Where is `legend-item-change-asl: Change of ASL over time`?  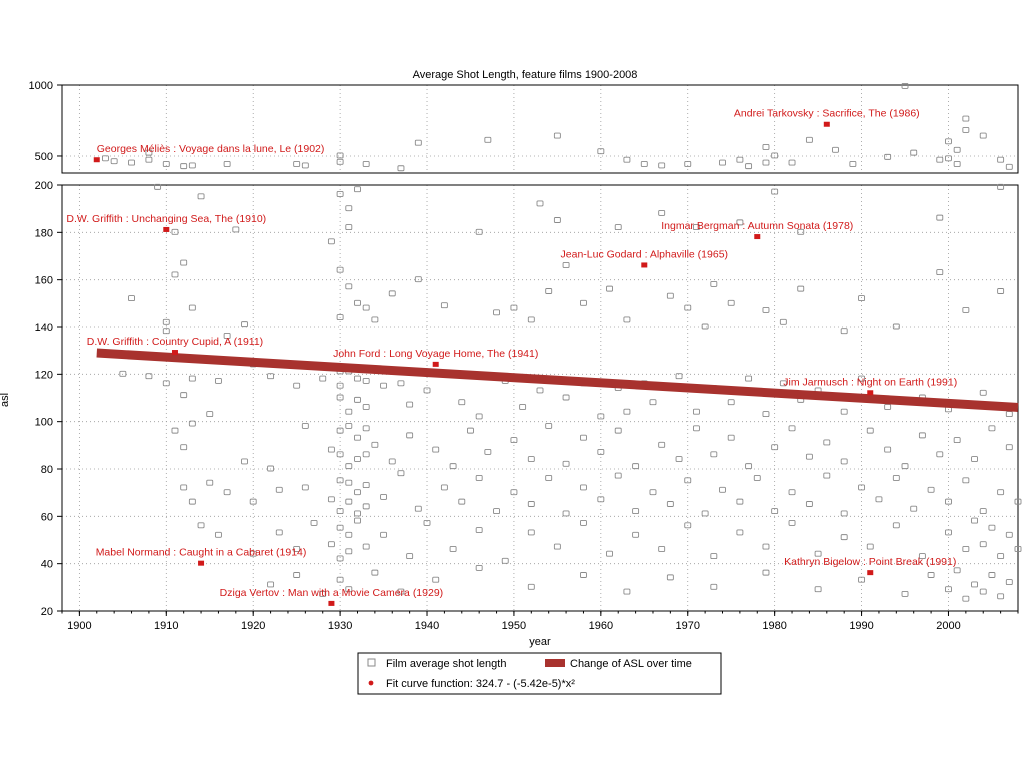 legend-item-change-asl: Change of ASL over time is located at coordinates (631, 664).